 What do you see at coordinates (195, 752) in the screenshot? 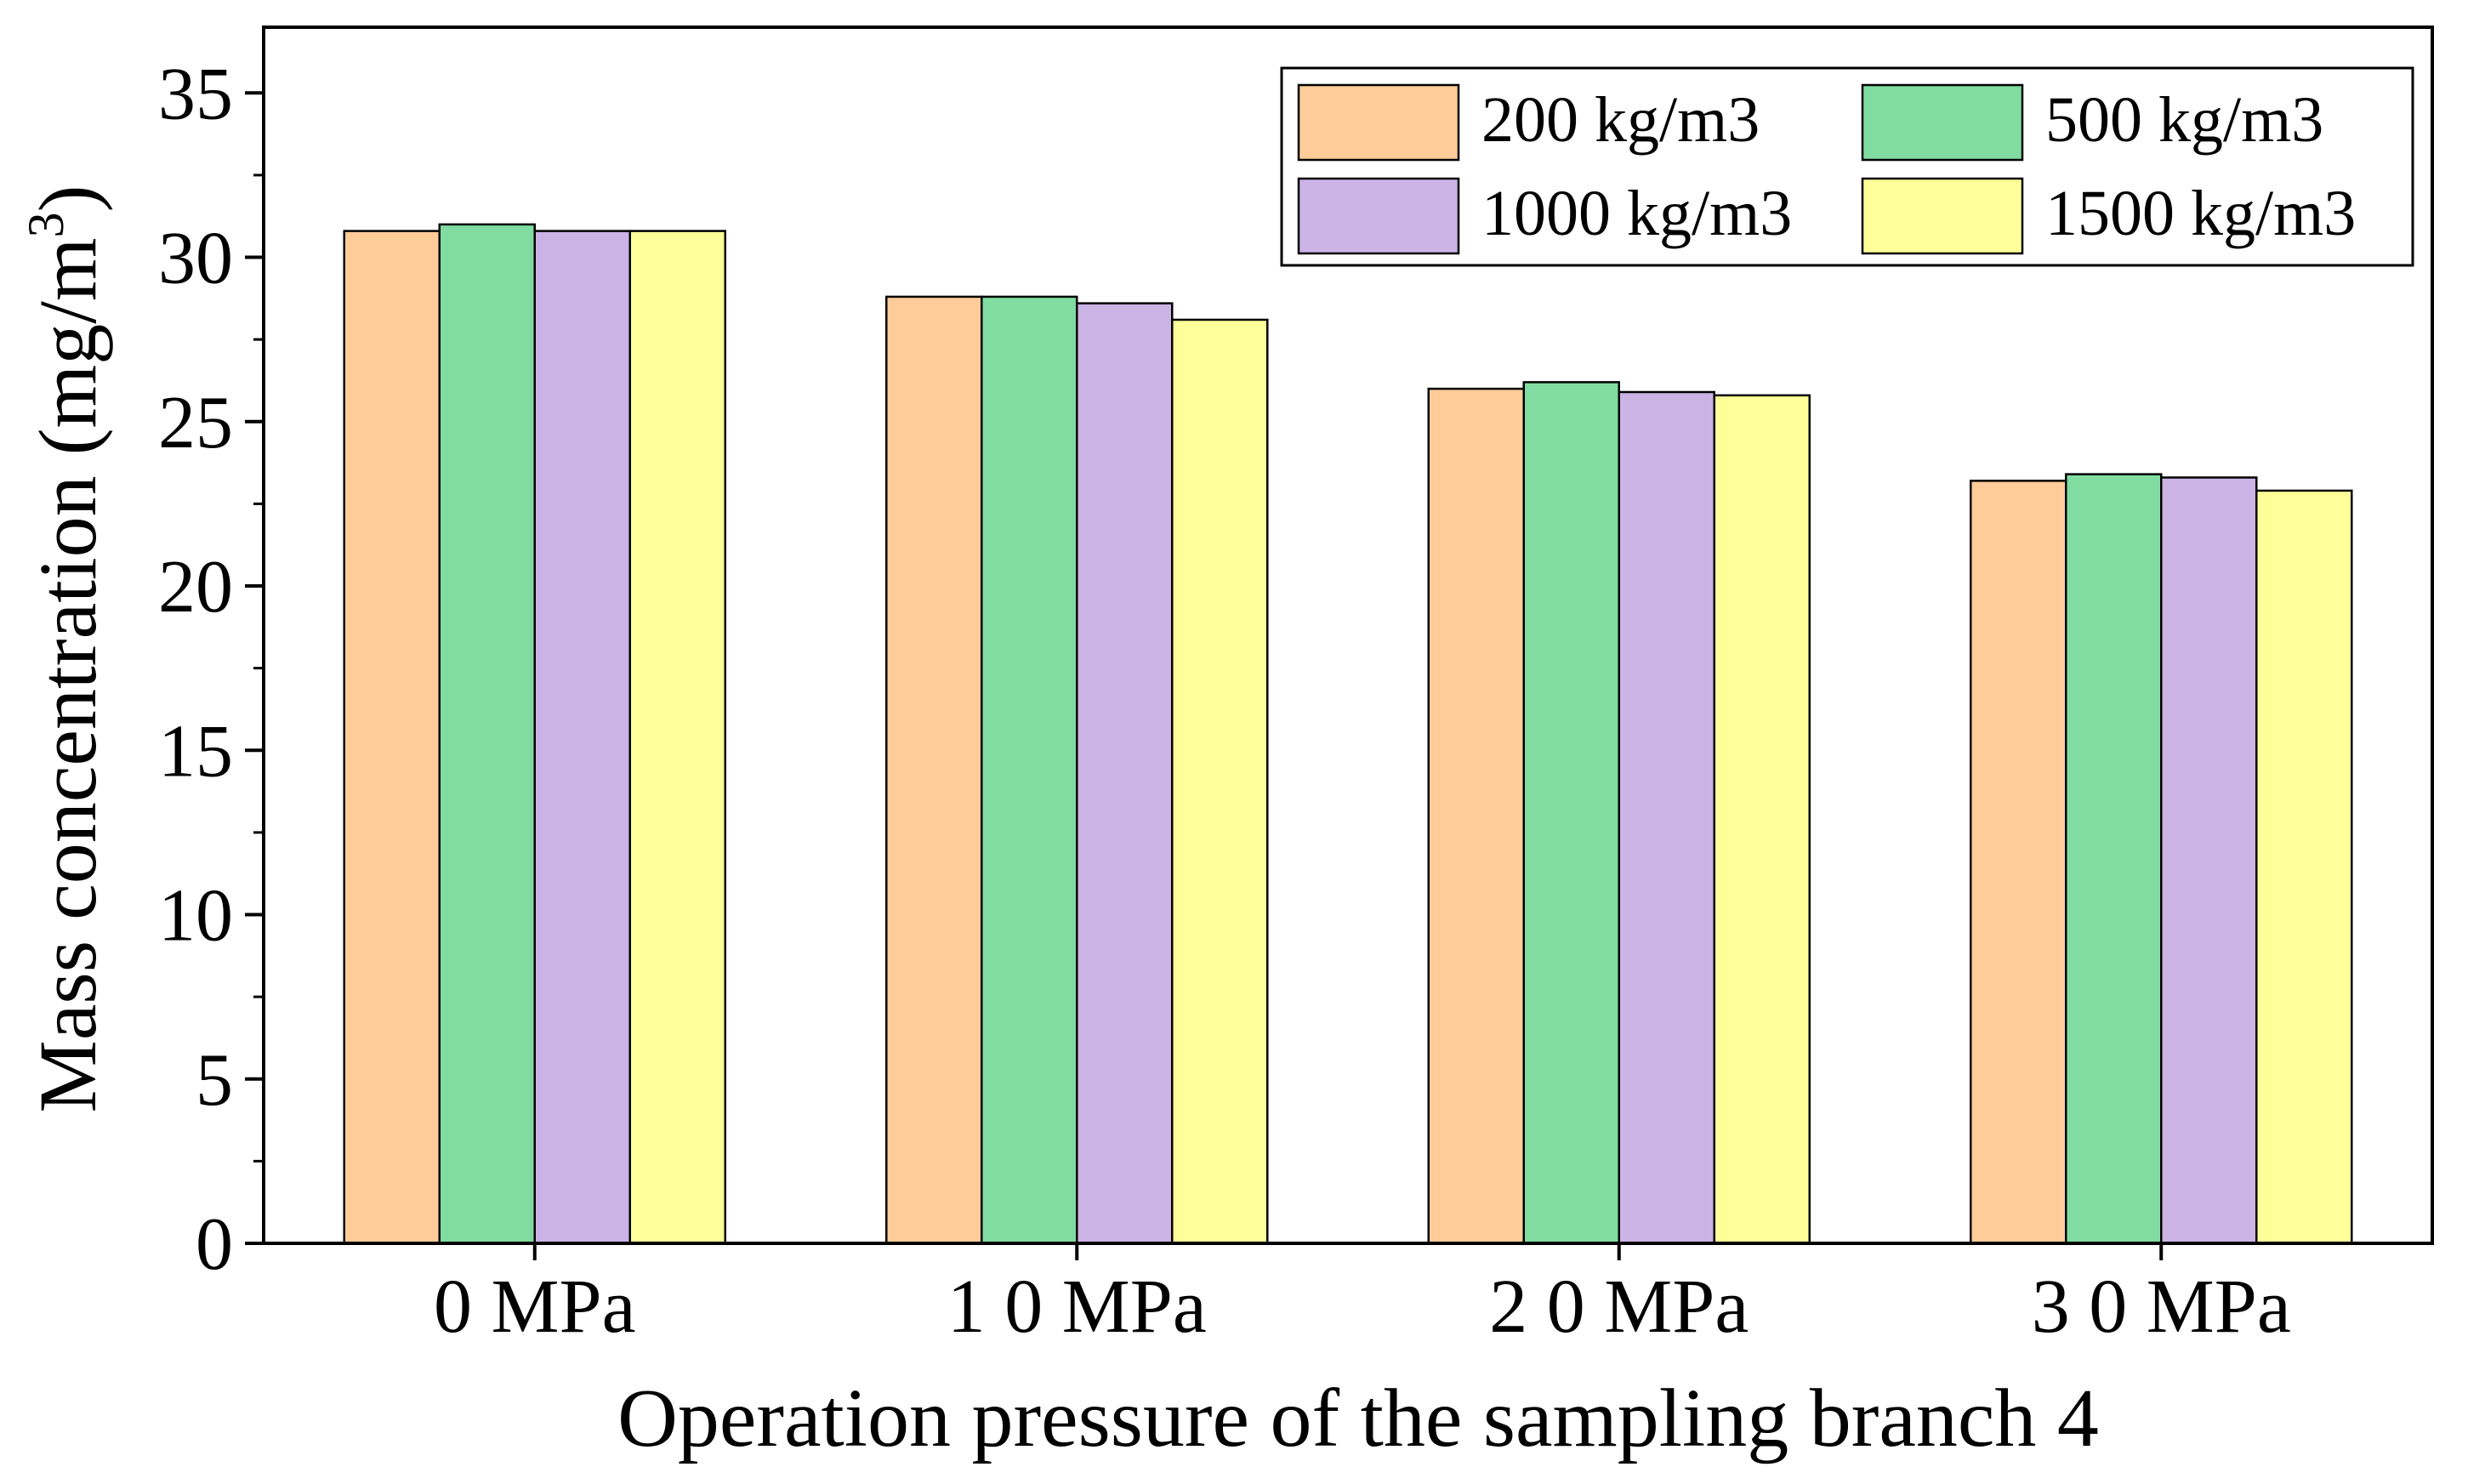
I see `y-tick-label: 15` at bounding box center [195, 752].